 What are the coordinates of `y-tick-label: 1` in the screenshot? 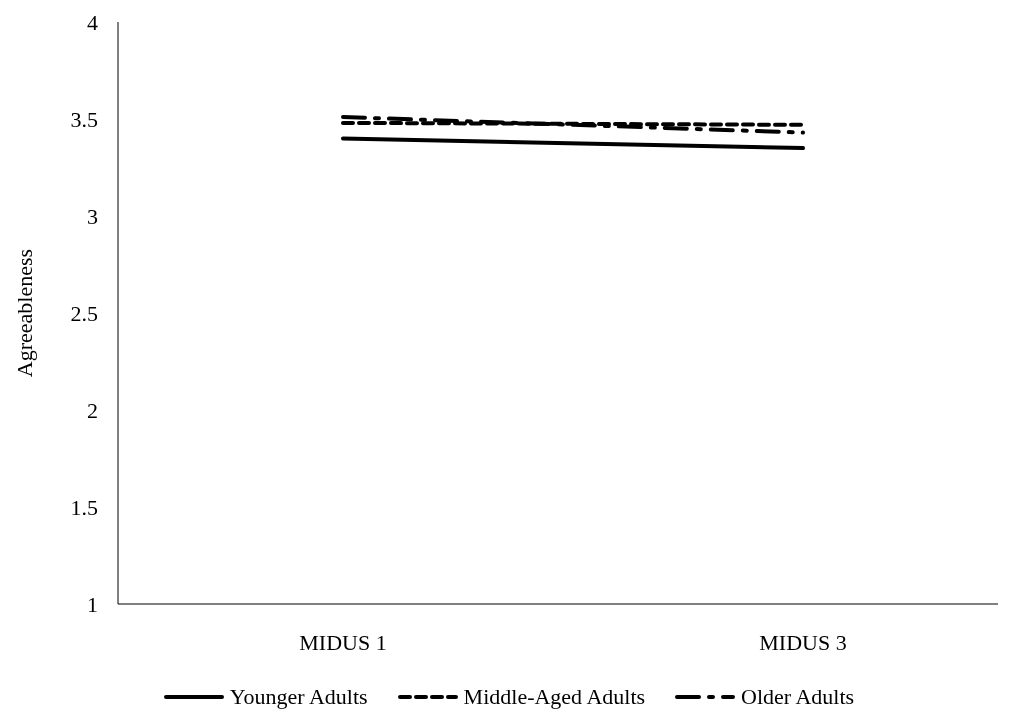 It's located at (92, 604).